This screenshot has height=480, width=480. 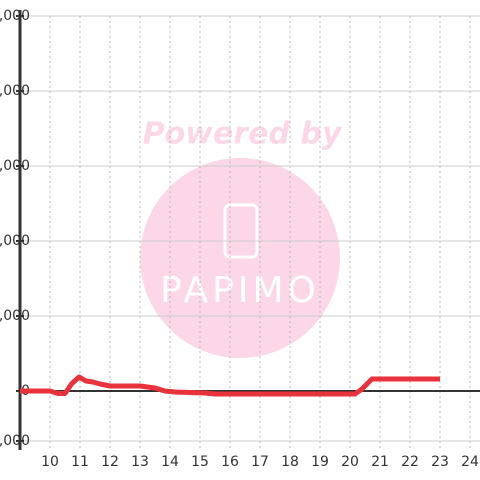 What do you see at coordinates (200, 462) in the screenshot?
I see `x-tick-label: 15` at bounding box center [200, 462].